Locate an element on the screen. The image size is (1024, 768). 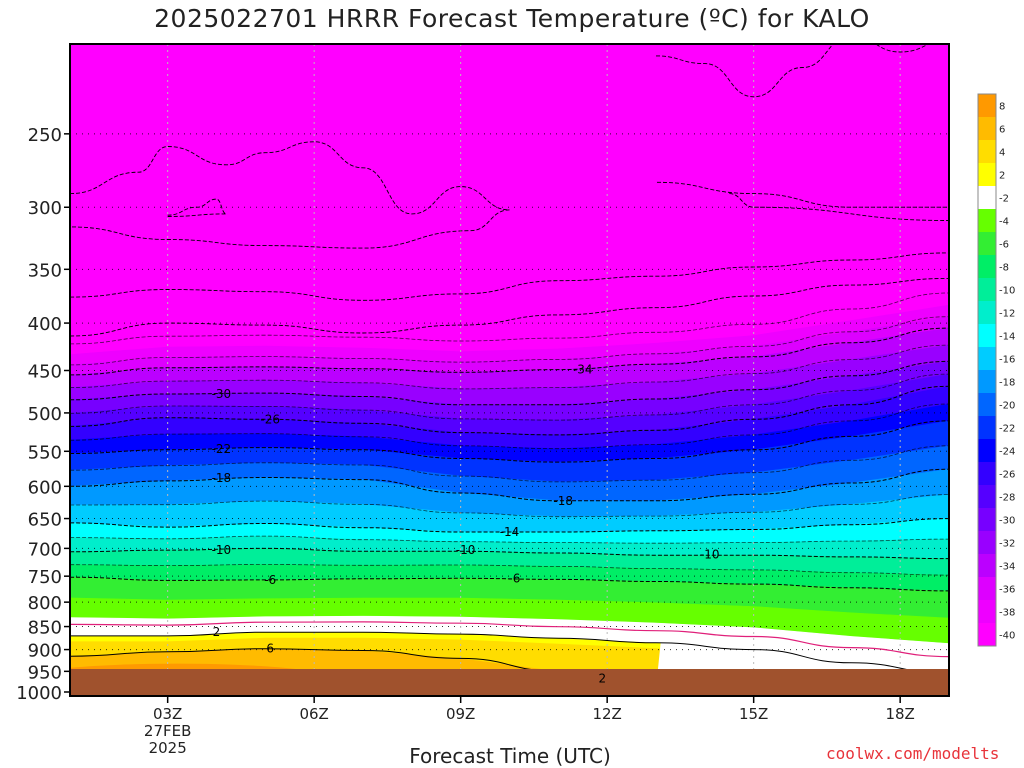
credit-link: coolwx.com/modelts is located at coordinates (913, 753).